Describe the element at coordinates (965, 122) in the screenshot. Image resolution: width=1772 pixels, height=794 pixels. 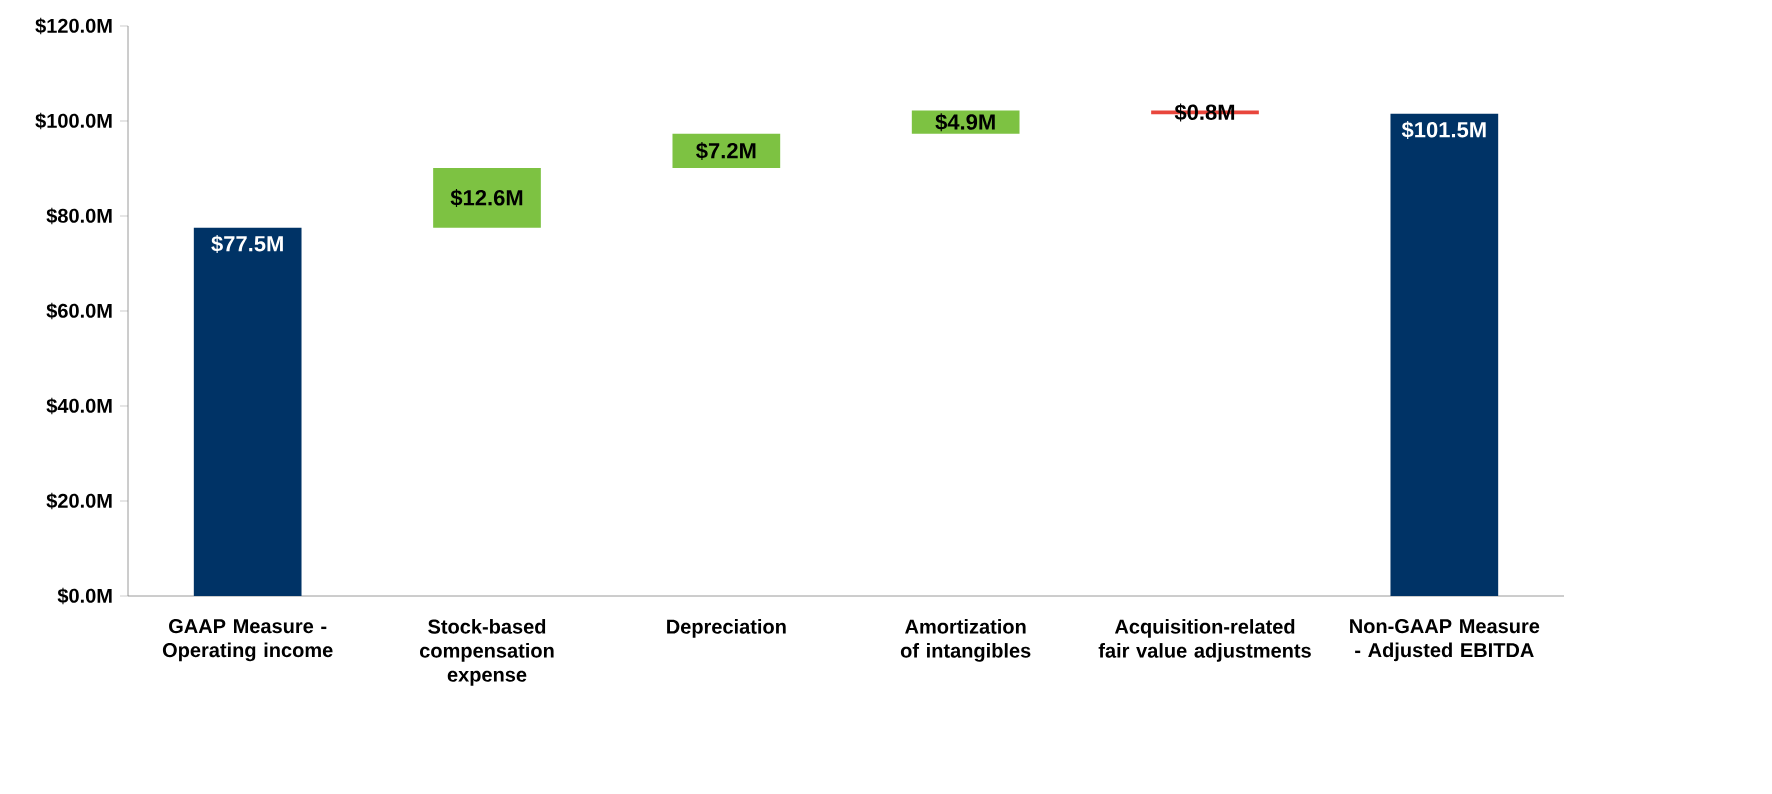
I see `data-label: $4.9M` at that location.